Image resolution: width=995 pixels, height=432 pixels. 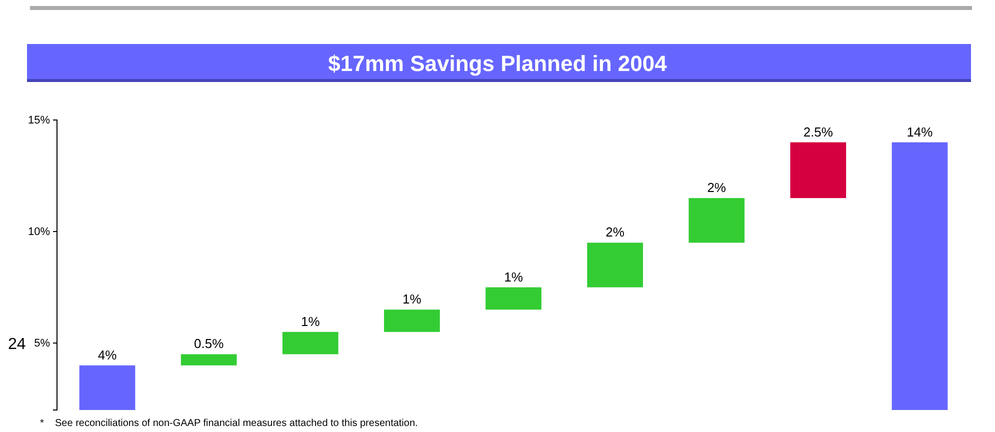 What do you see at coordinates (108, 354) in the screenshot?
I see `data-label: 4%` at bounding box center [108, 354].